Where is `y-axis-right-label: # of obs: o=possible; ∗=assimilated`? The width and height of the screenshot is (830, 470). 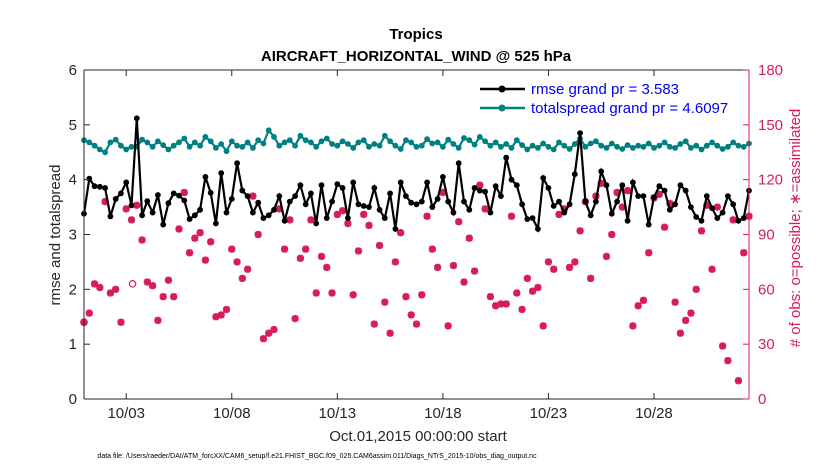 y-axis-right-label: # of obs: o=possible; ∗=assimilated is located at coordinates (795, 228).